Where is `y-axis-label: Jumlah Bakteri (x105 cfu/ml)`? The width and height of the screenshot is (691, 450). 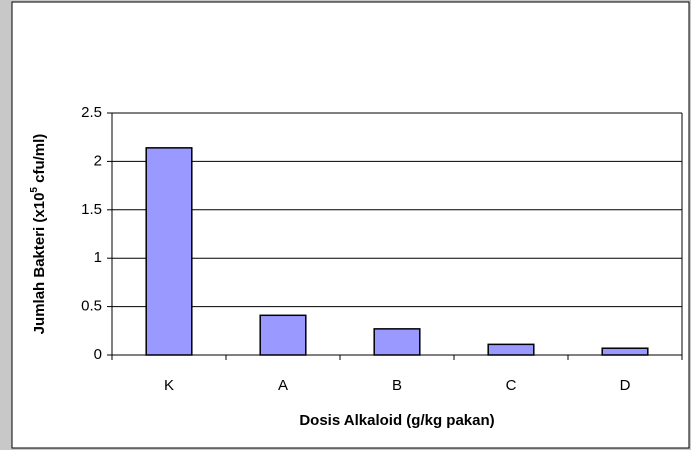 y-axis-label: Jumlah Bakteri (x105 cfu/ml) is located at coordinates (38, 234).